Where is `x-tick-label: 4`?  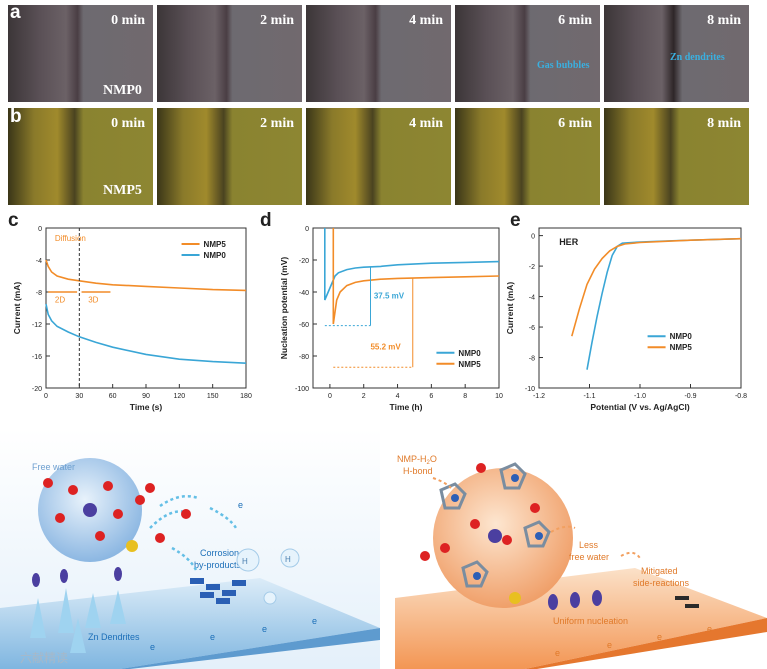 x-tick-label: 4 is located at coordinates (398, 396).